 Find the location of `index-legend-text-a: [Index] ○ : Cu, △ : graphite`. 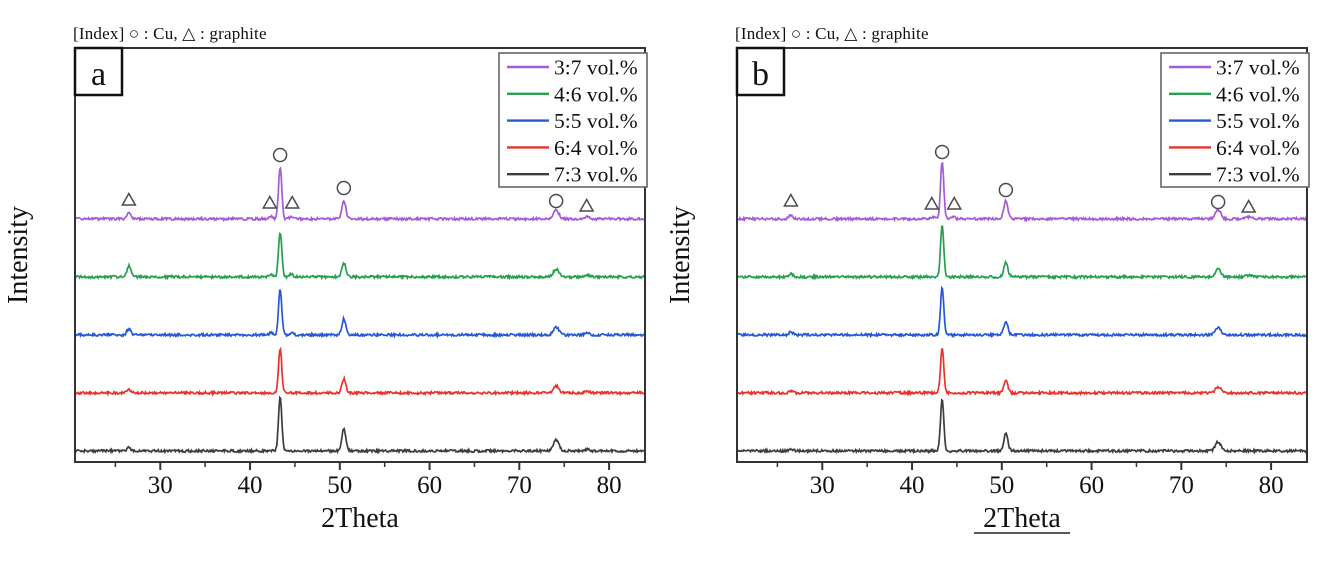

index-legend-text-a: [Index] ○ : Cu, △ : graphite is located at coordinates (170, 33).